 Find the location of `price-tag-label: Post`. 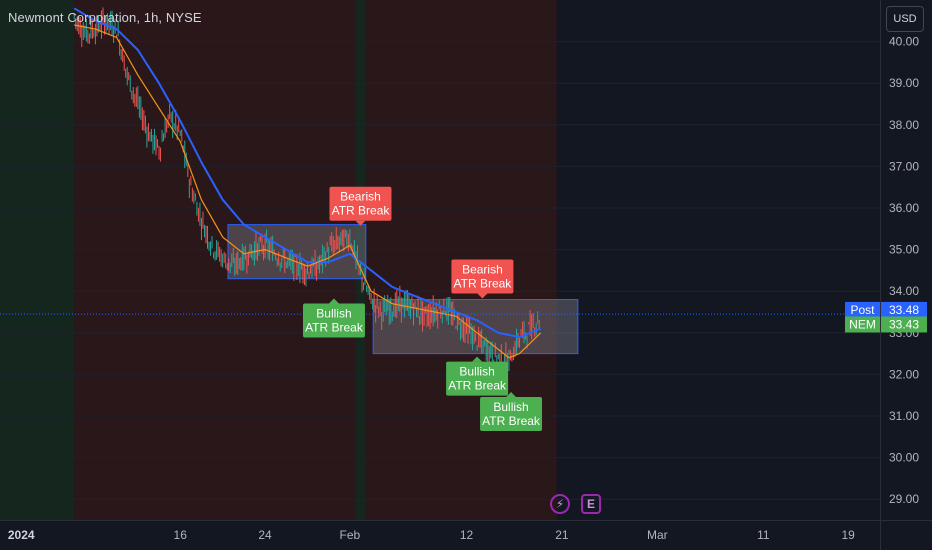

price-tag-label: Post is located at coordinates (862, 310).